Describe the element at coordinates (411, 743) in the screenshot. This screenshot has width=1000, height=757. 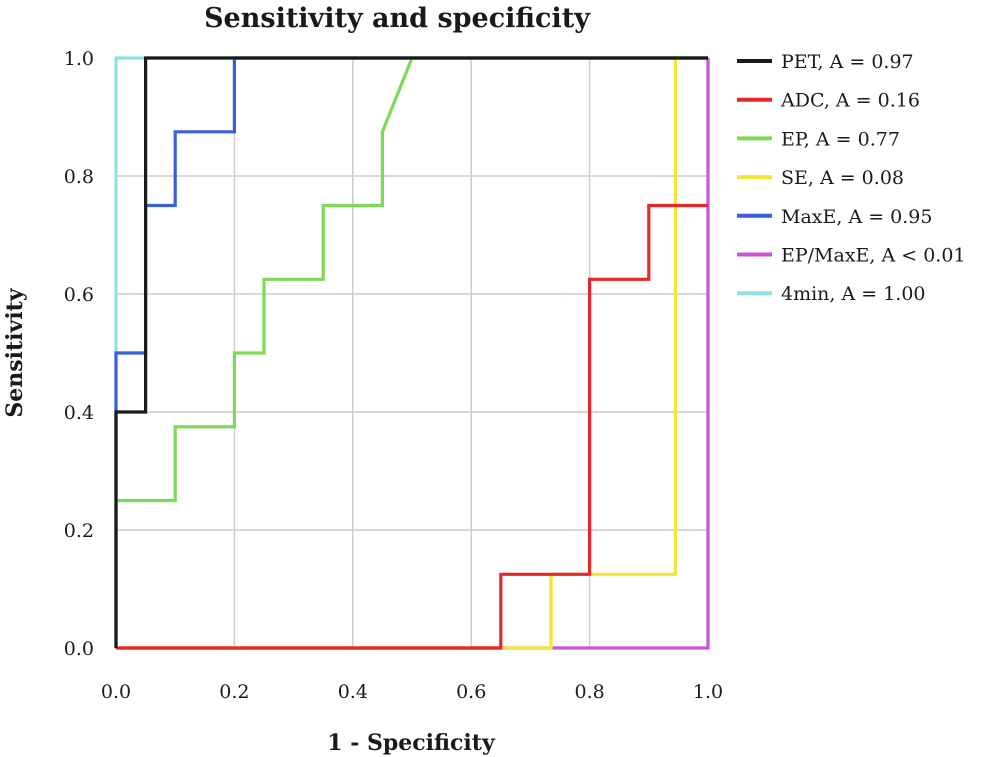
I see `x-axis-label: 1 - Specificity` at that location.